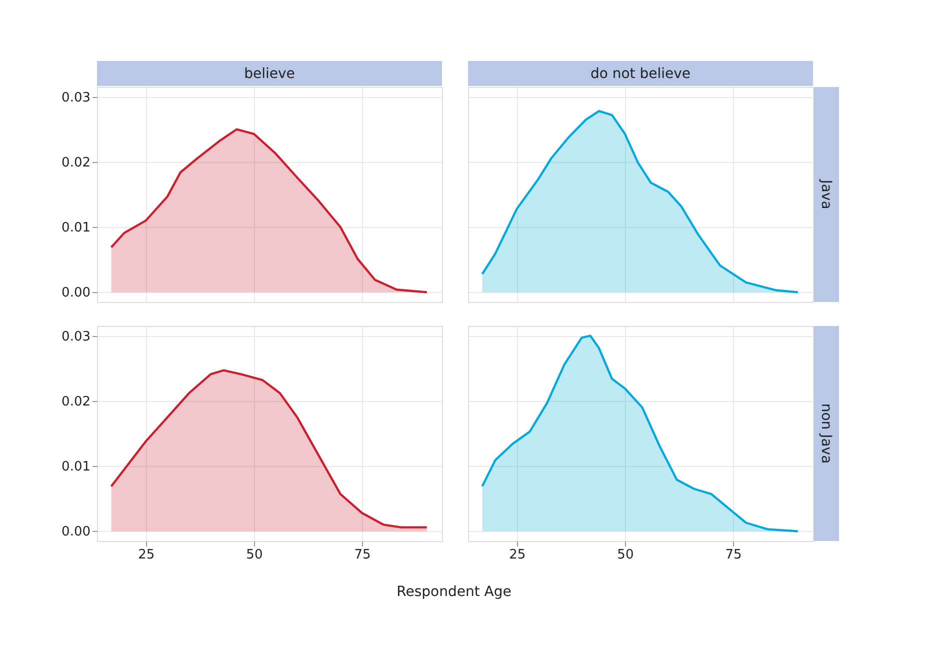 The image size is (932, 655). What do you see at coordinates (640, 74) in the screenshot?
I see `chart-title: do not believe` at bounding box center [640, 74].